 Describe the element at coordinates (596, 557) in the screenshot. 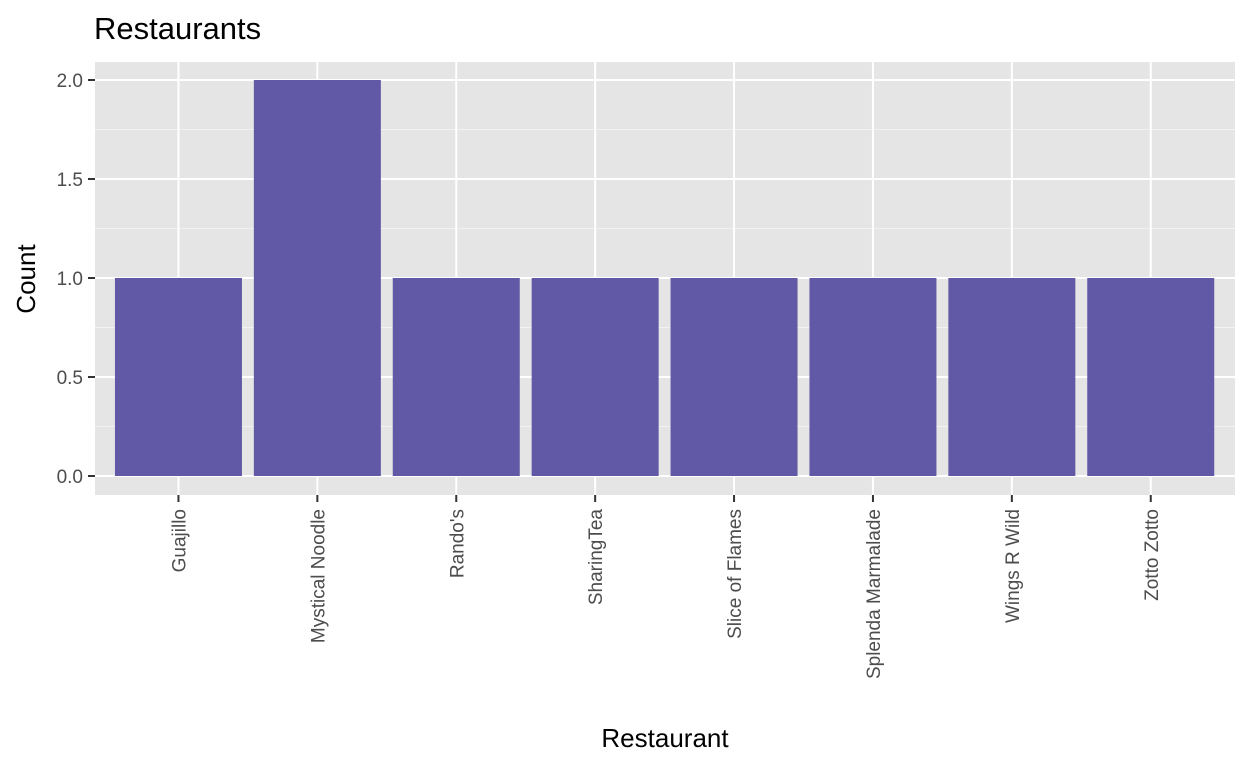

I see `x-tick-label: SharingTea` at that location.